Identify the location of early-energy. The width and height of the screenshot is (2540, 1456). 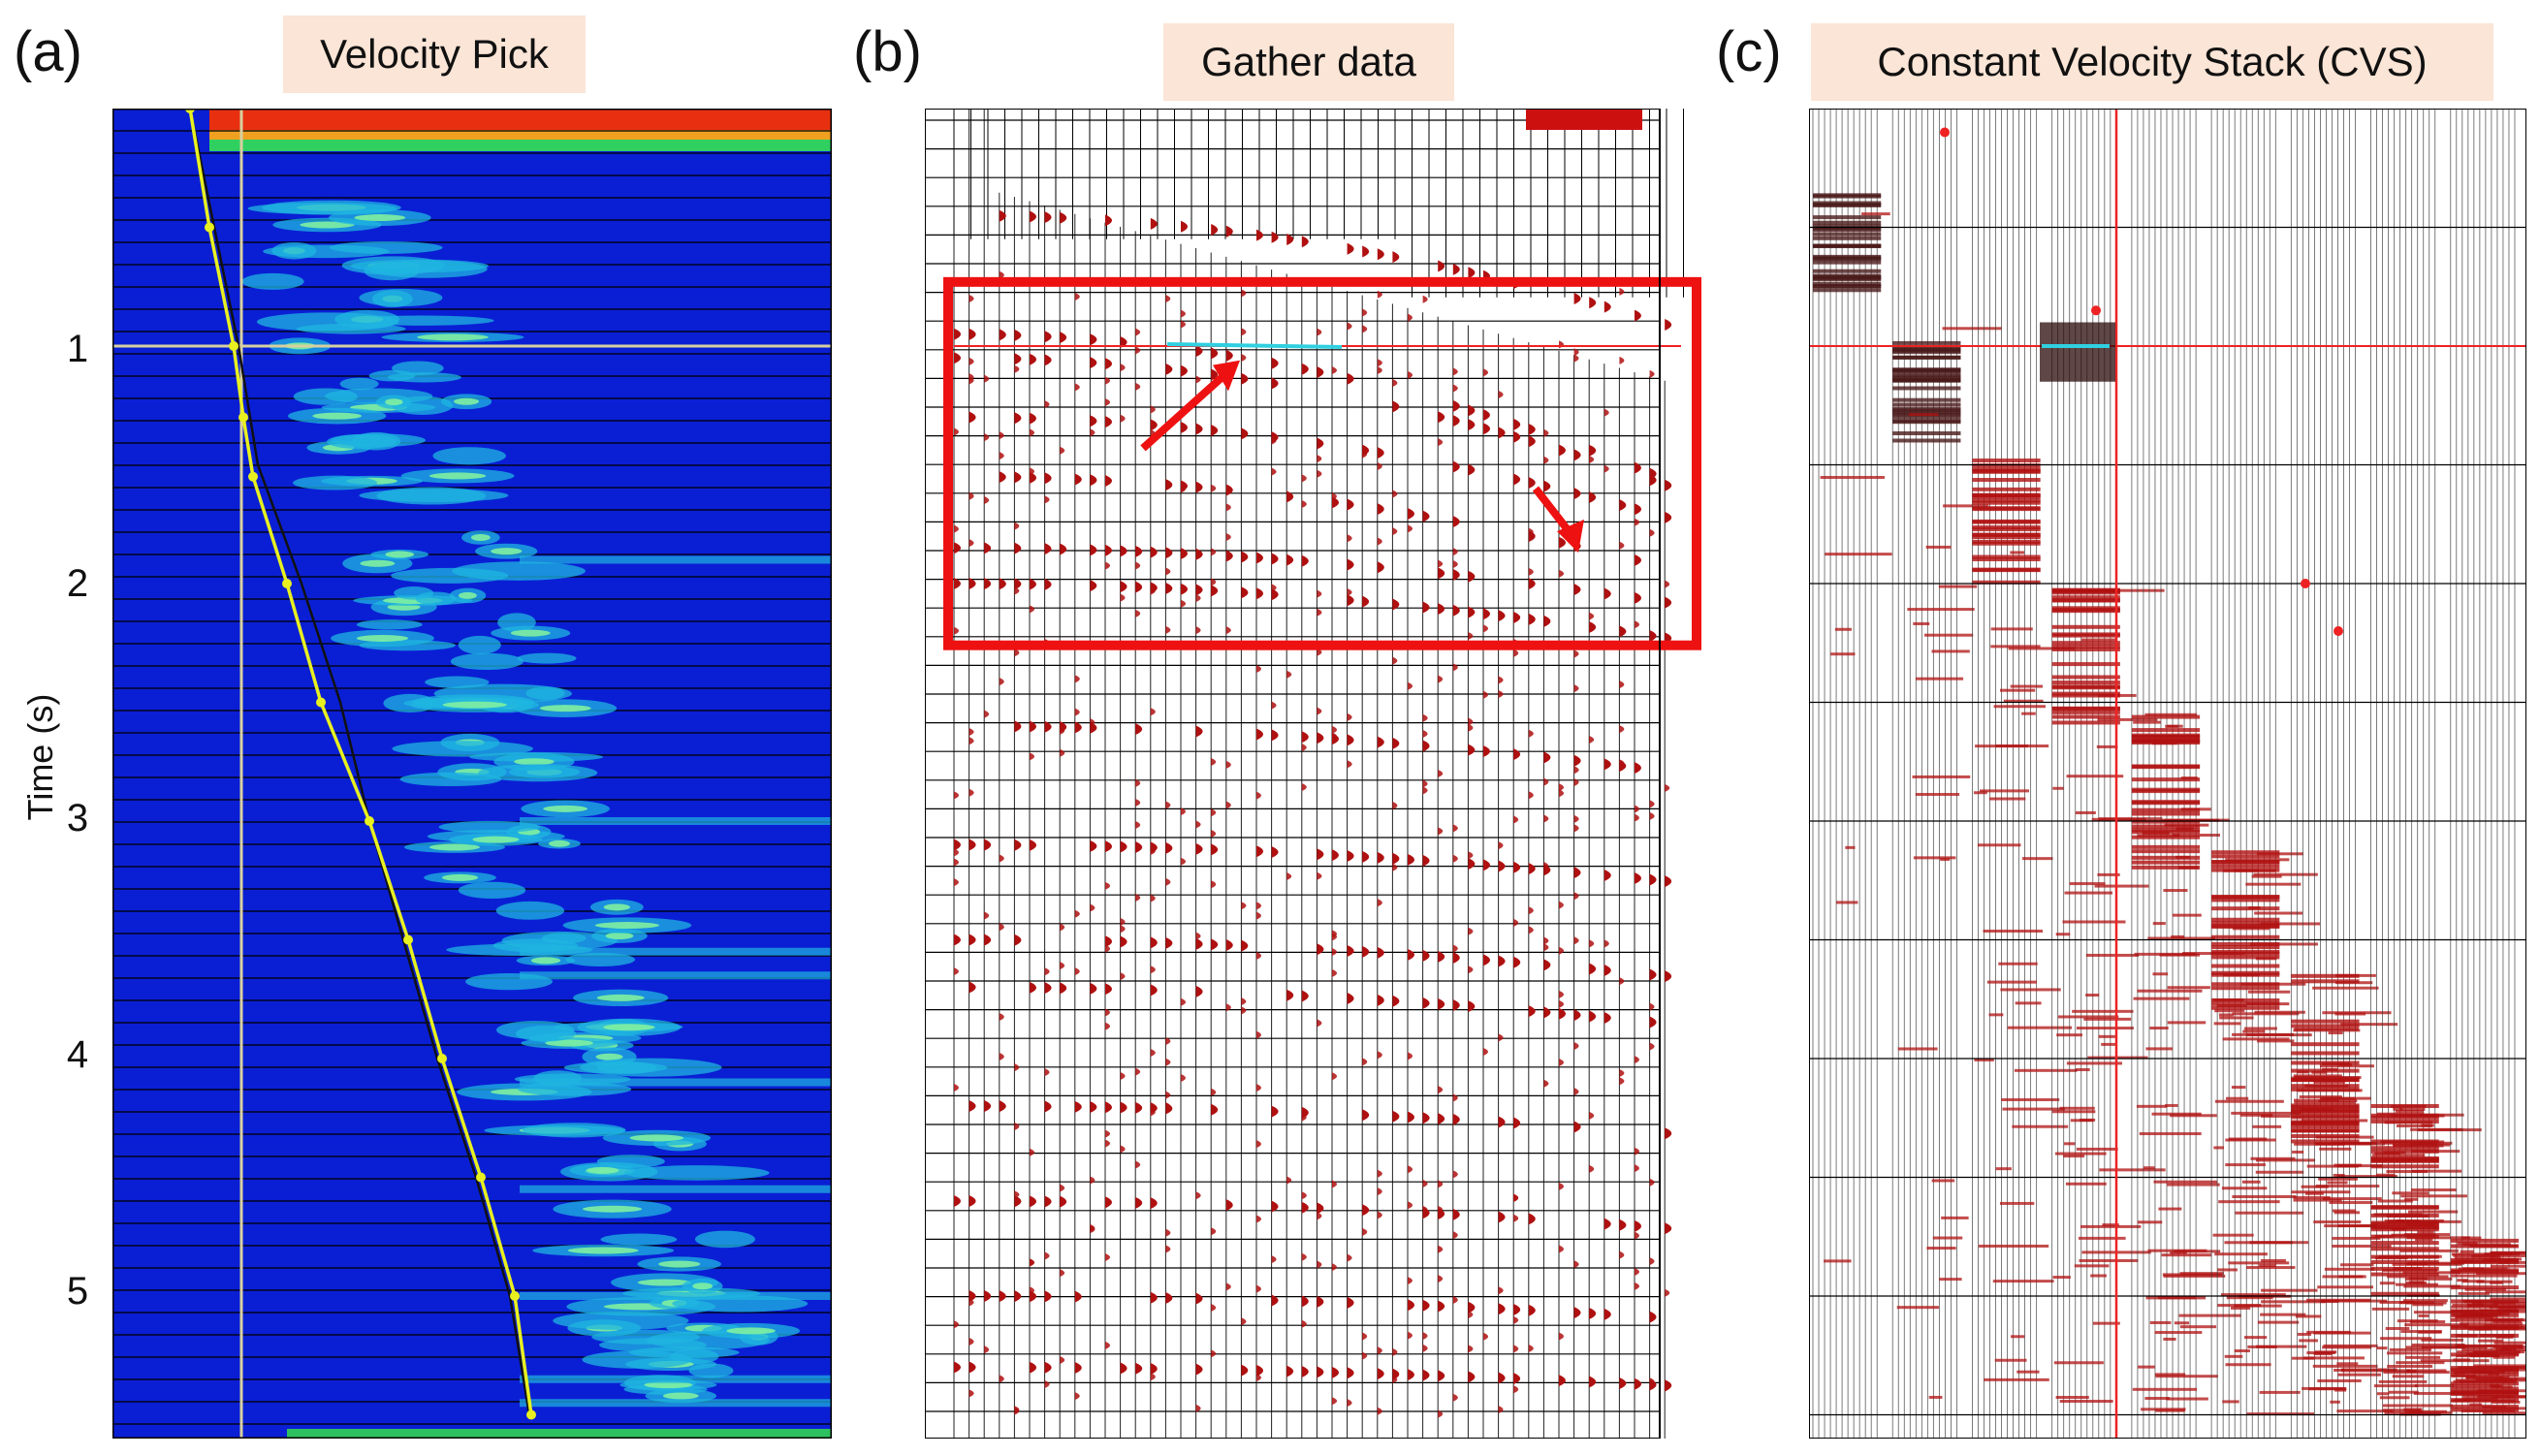
(1584, 120).